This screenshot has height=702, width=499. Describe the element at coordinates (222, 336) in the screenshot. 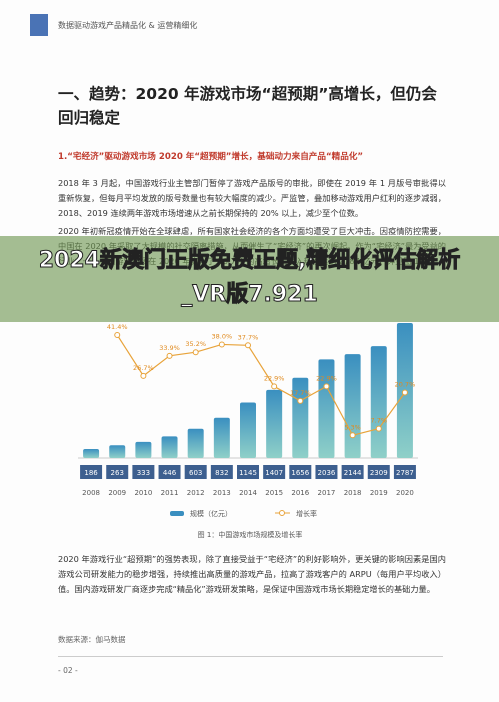

I see `growth-label: 38.0%` at that location.